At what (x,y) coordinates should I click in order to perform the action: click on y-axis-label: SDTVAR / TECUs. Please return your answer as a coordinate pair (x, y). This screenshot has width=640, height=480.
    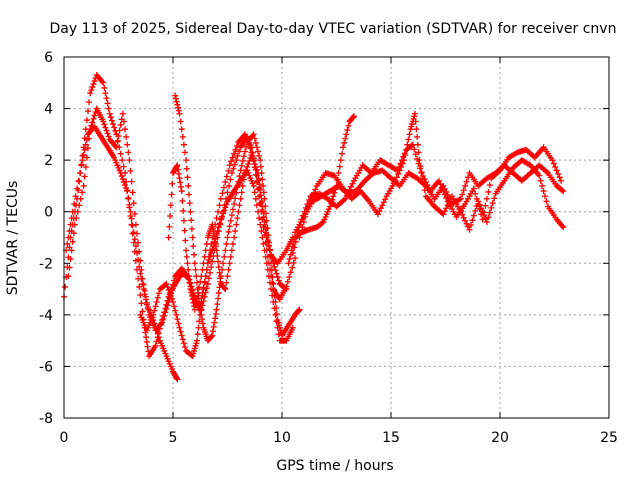
    Looking at the image, I should click on (13, 238).